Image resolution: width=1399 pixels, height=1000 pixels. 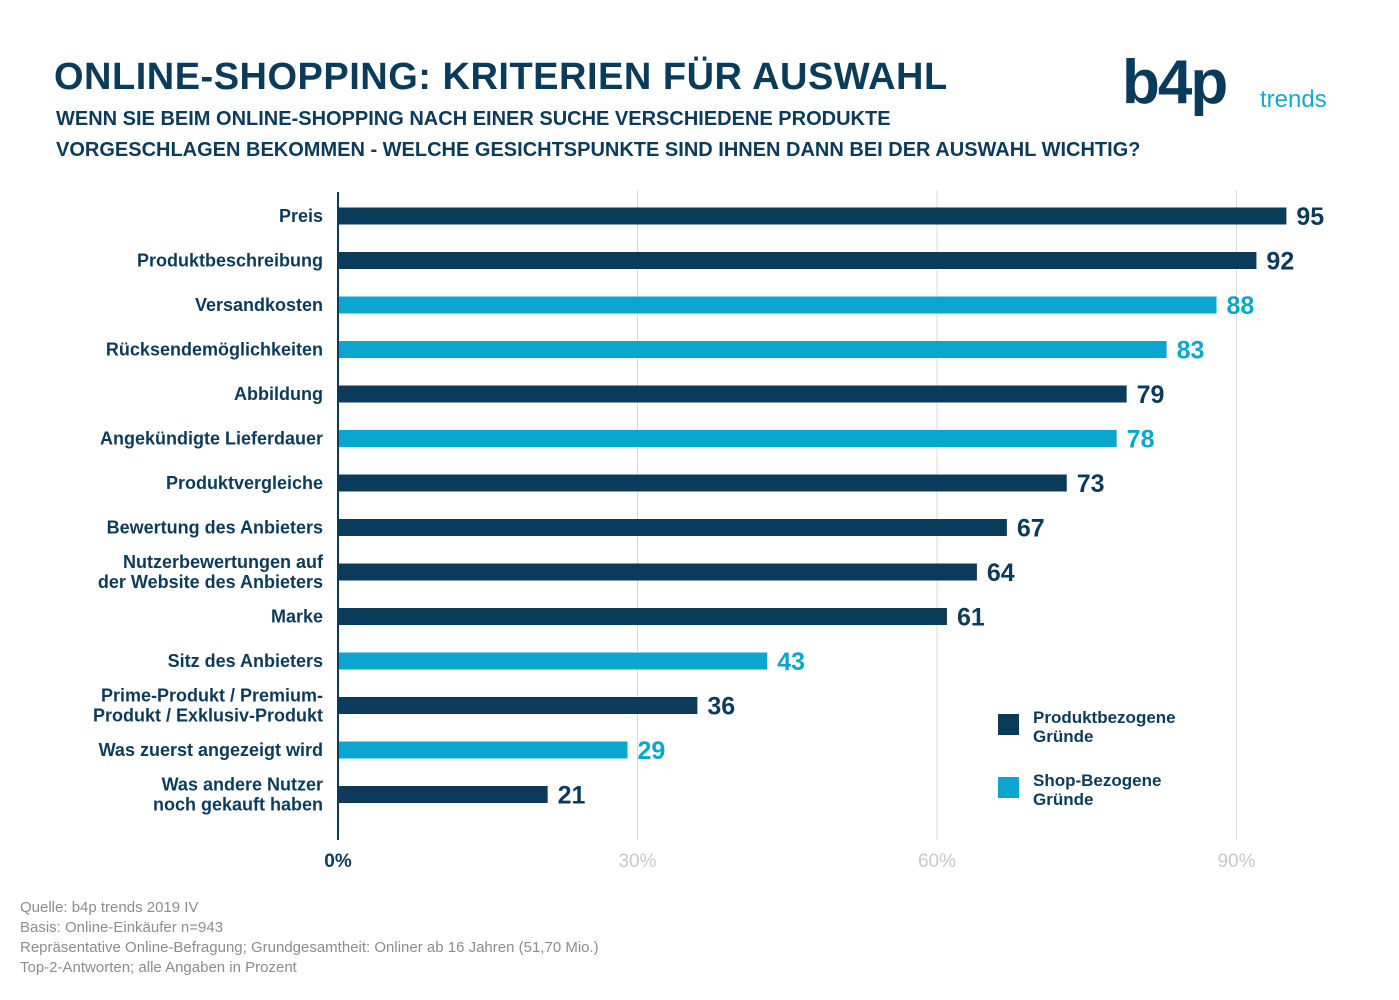 I want to click on category-label-line: der Website des Anbieters, so click(x=210, y=582).